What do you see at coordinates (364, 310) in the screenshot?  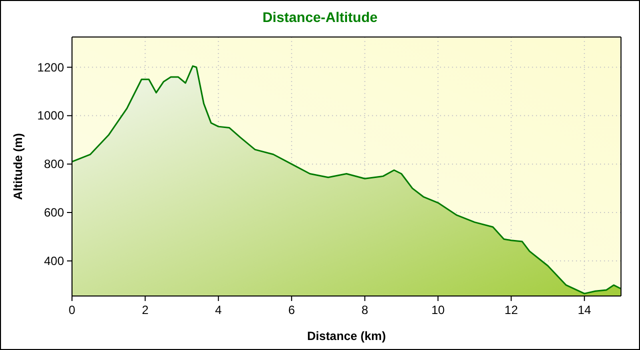 I see `x-tick-label: 8` at bounding box center [364, 310].